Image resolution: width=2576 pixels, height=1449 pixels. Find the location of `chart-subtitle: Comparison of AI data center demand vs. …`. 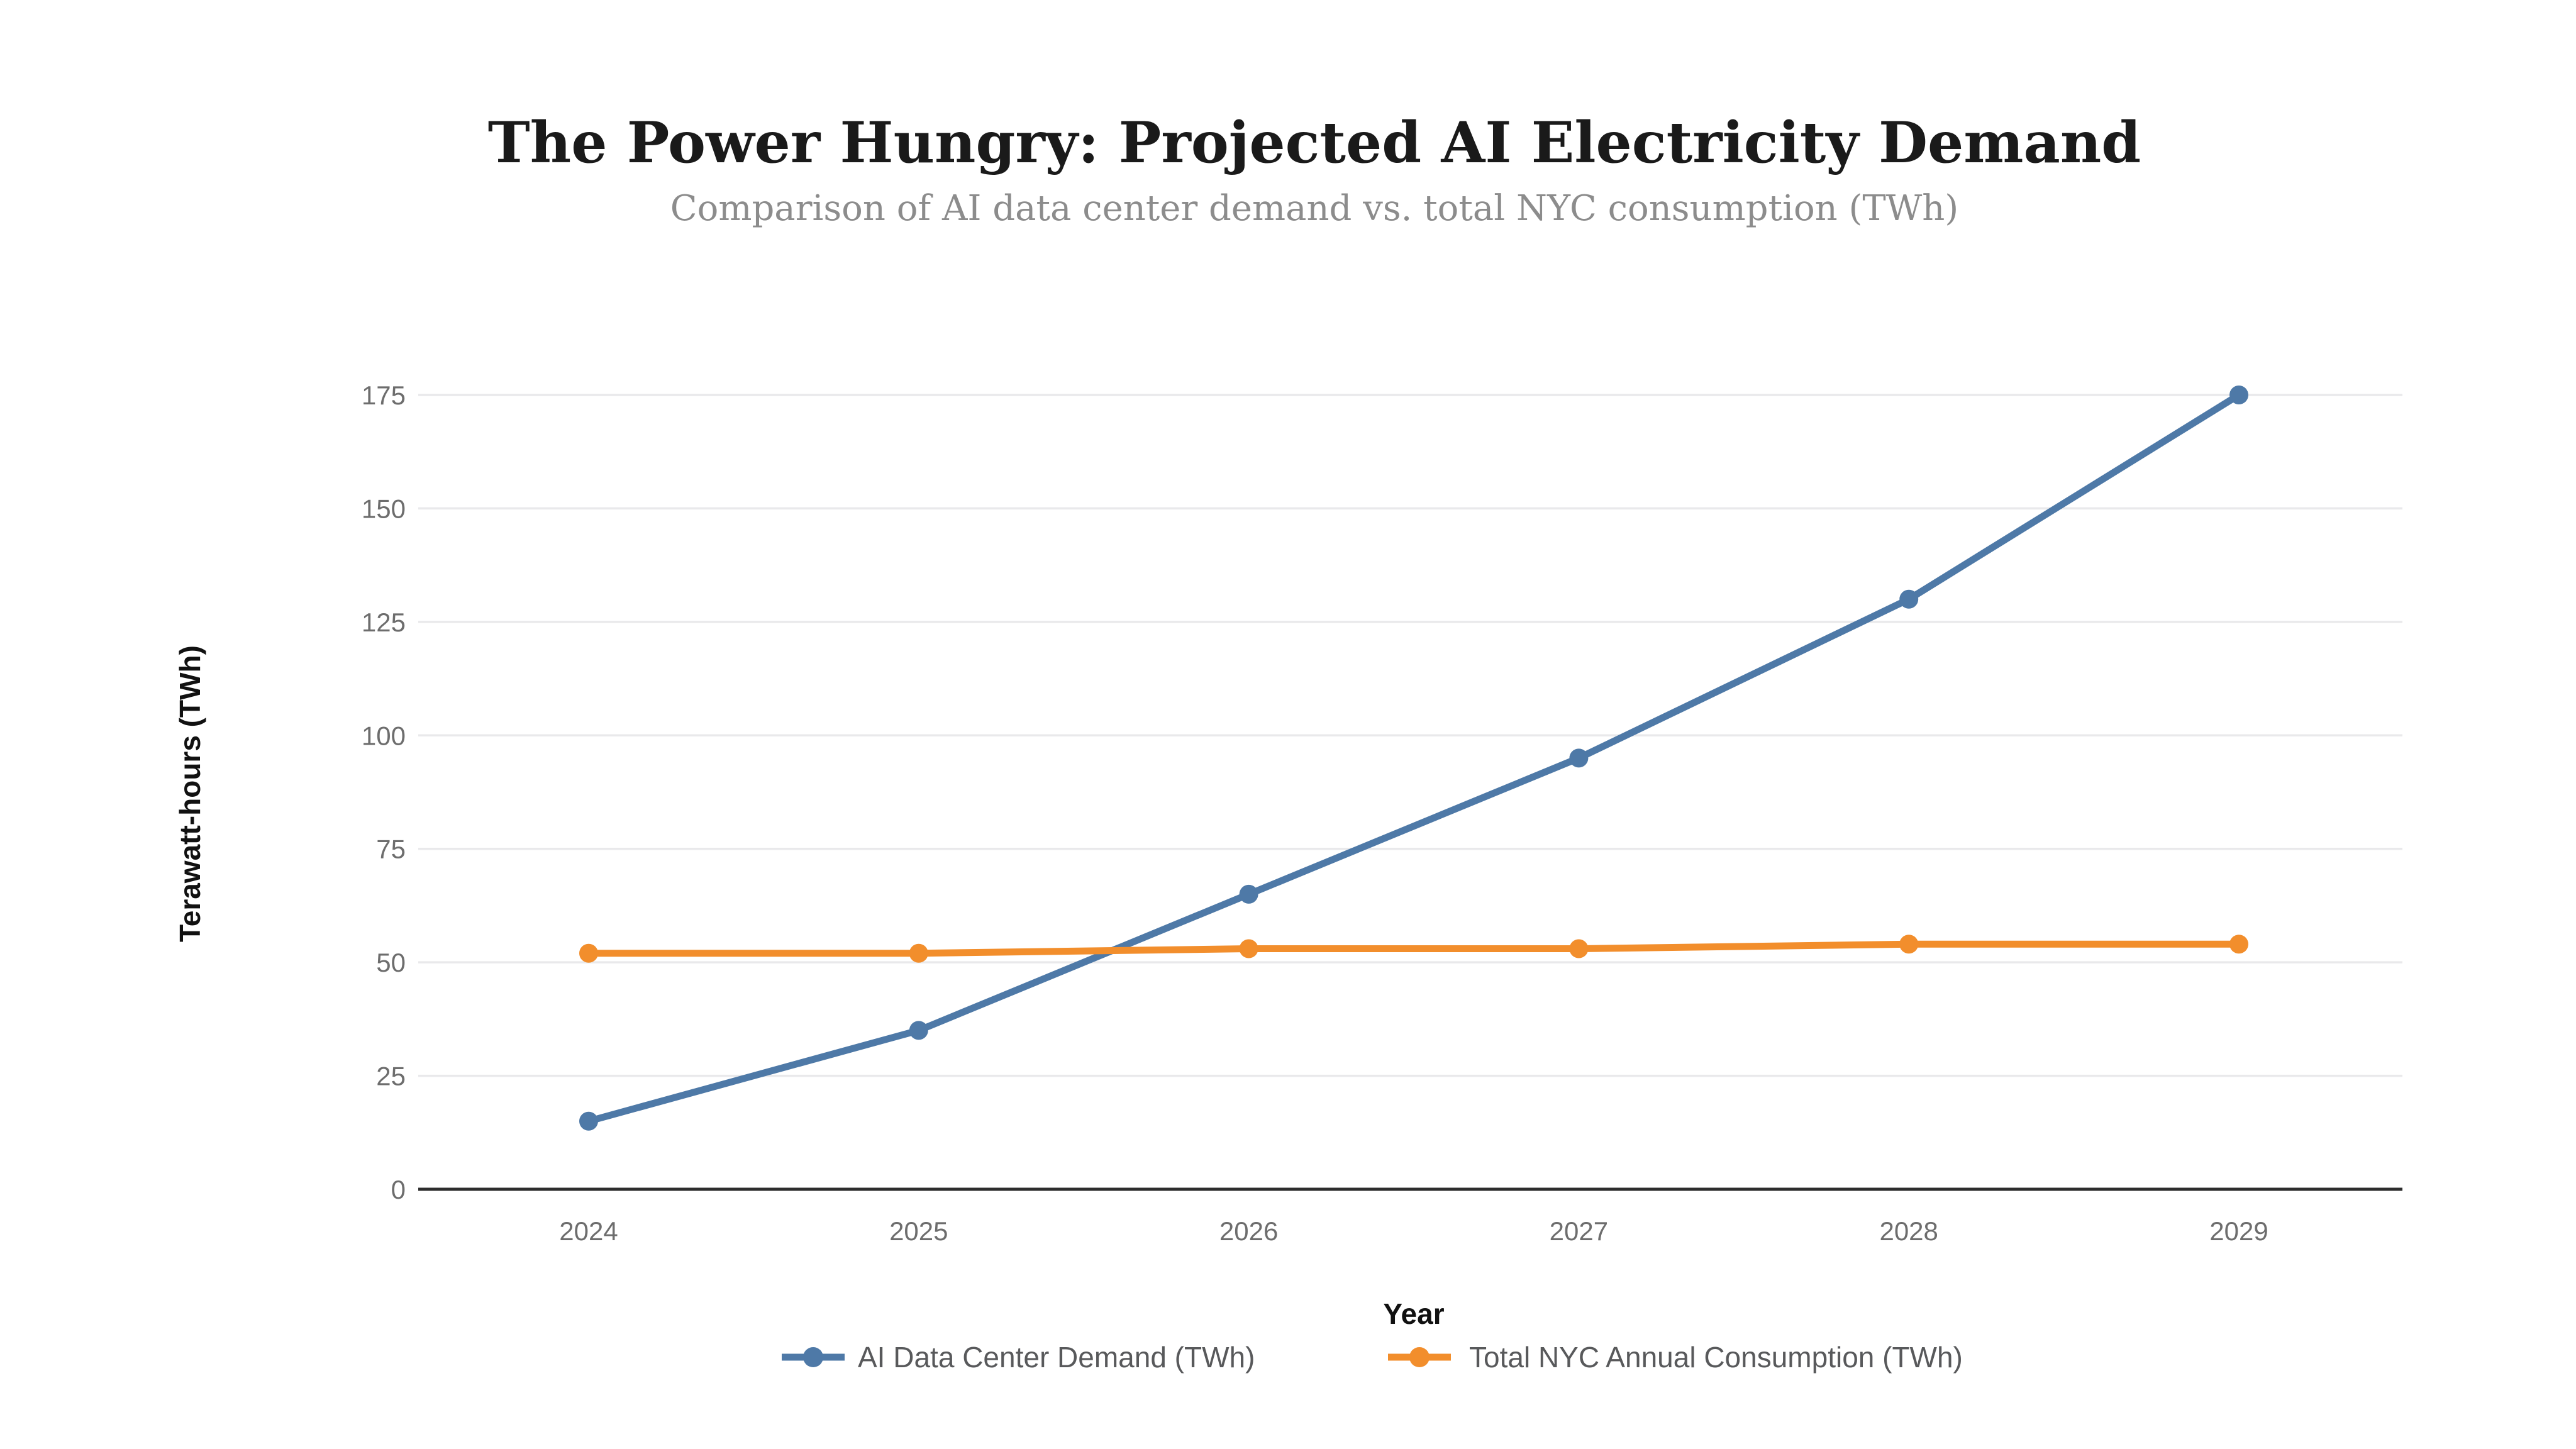

chart-subtitle: Comparison of AI data center demand vs. … is located at coordinates (1314, 208).